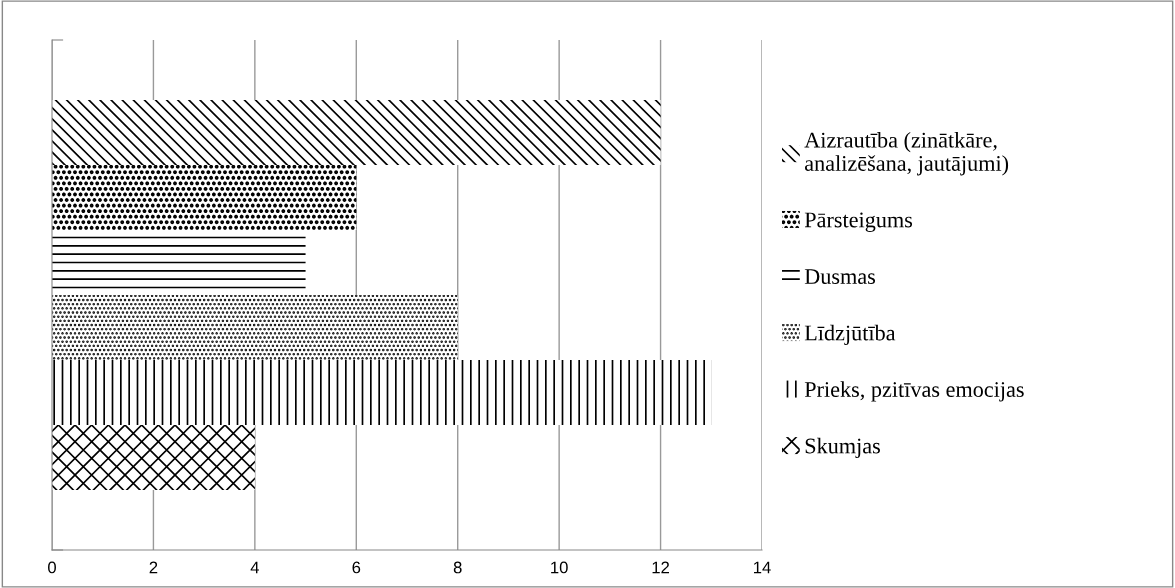 The image size is (1175, 588). What do you see at coordinates (840, 276) in the screenshot?
I see `legend-label: Dusmas` at bounding box center [840, 276].